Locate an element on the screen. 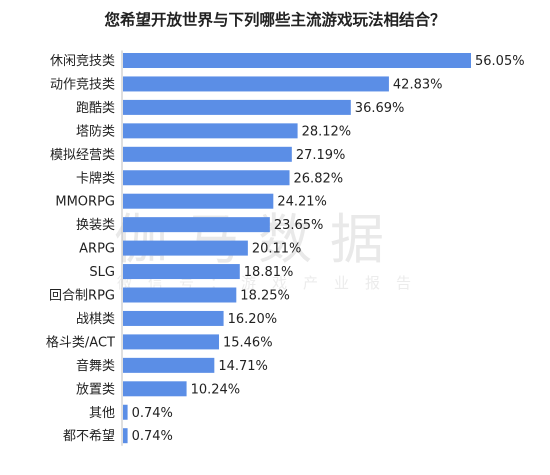 The width and height of the screenshot is (550, 475). category-label: 模拟经营类 is located at coordinates (82, 155).